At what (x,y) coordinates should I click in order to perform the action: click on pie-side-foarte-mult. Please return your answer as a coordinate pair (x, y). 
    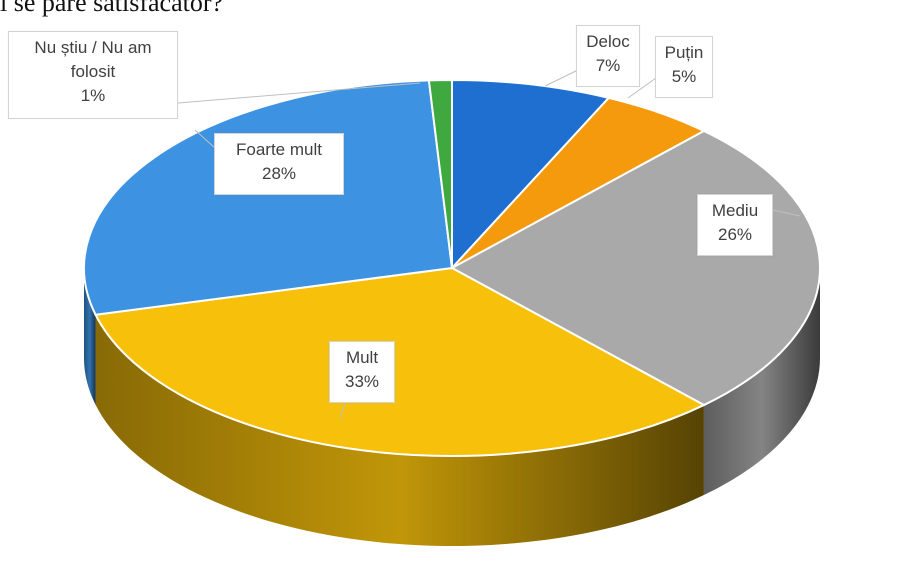
    Looking at the image, I should click on (90, 336).